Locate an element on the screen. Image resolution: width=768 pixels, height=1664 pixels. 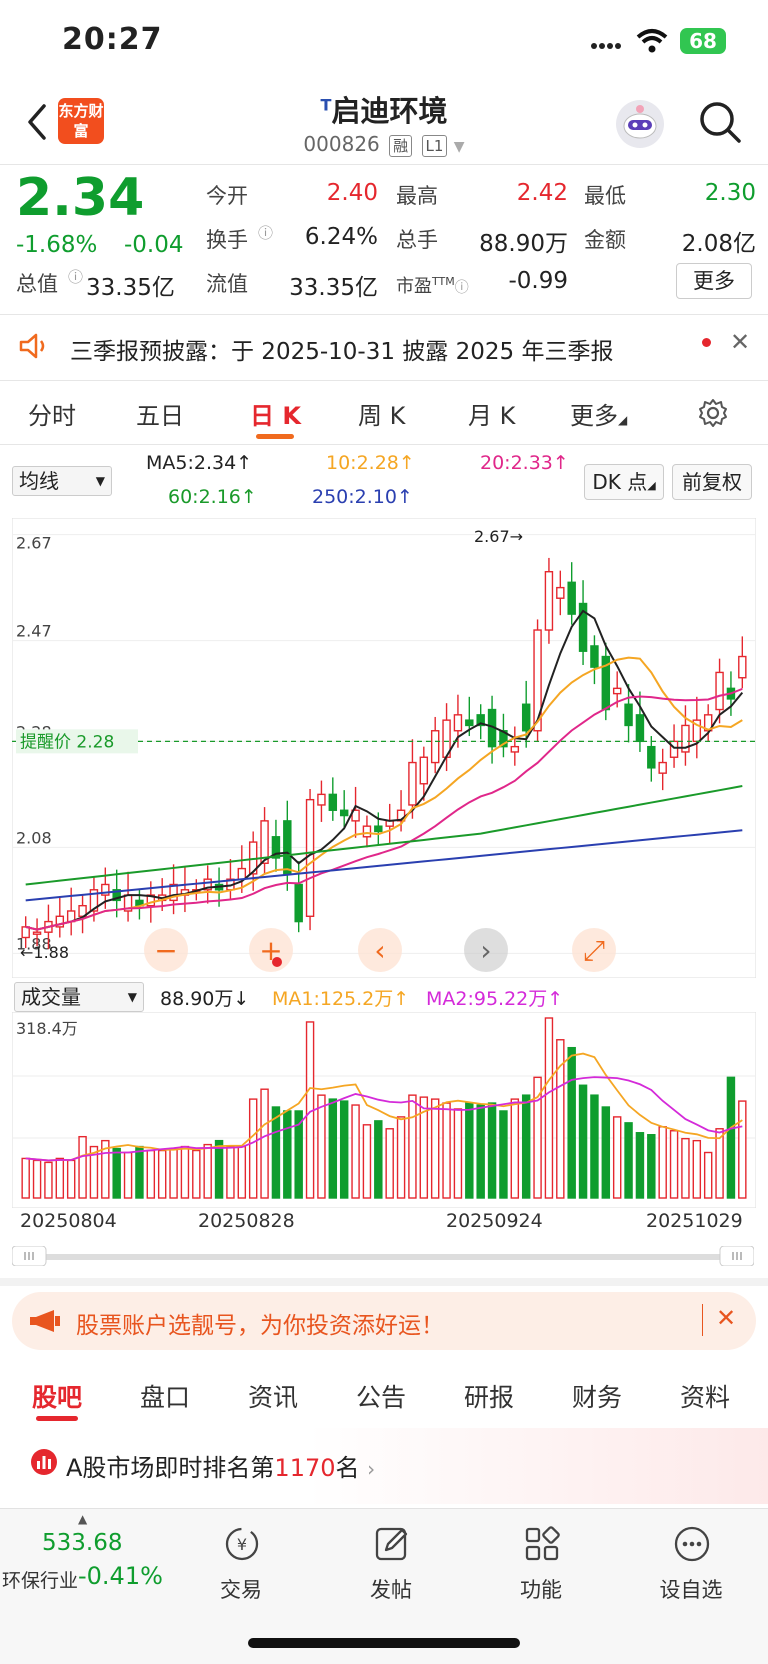
close-notice-icon: ✕ is located at coordinates (740, 342).